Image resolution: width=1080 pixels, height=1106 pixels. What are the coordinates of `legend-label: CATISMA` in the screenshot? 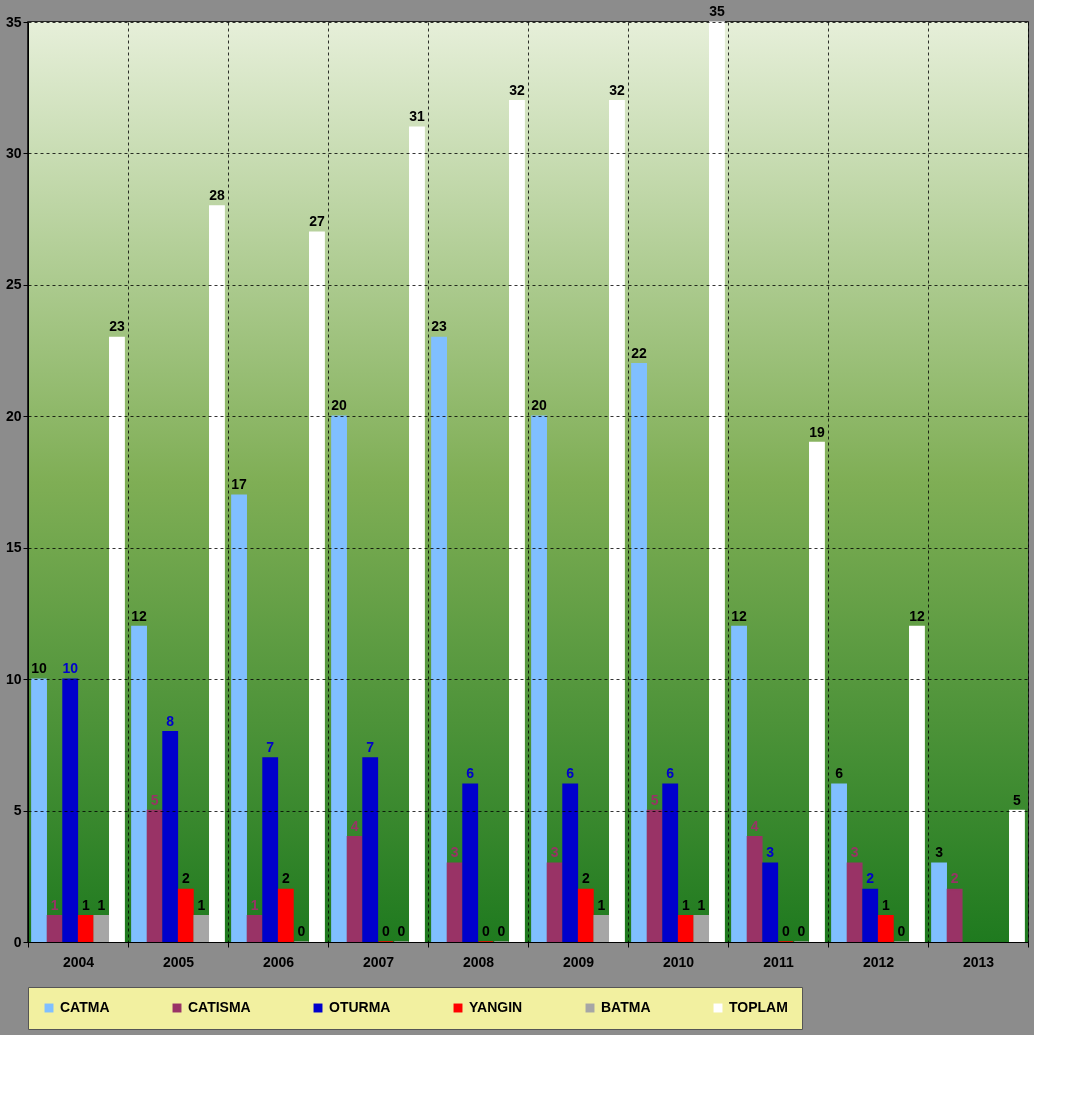 It's located at (219, 1007).